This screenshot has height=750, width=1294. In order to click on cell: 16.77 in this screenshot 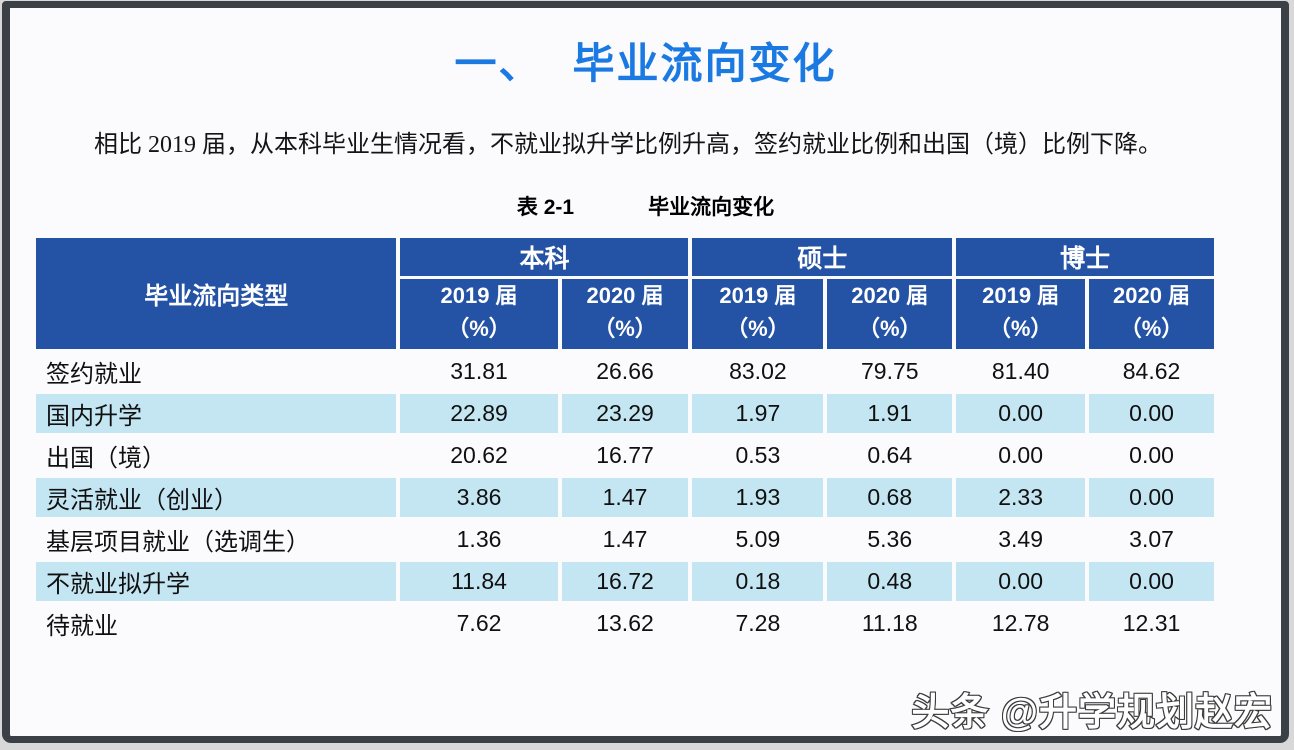, I will do `click(625, 455)`.